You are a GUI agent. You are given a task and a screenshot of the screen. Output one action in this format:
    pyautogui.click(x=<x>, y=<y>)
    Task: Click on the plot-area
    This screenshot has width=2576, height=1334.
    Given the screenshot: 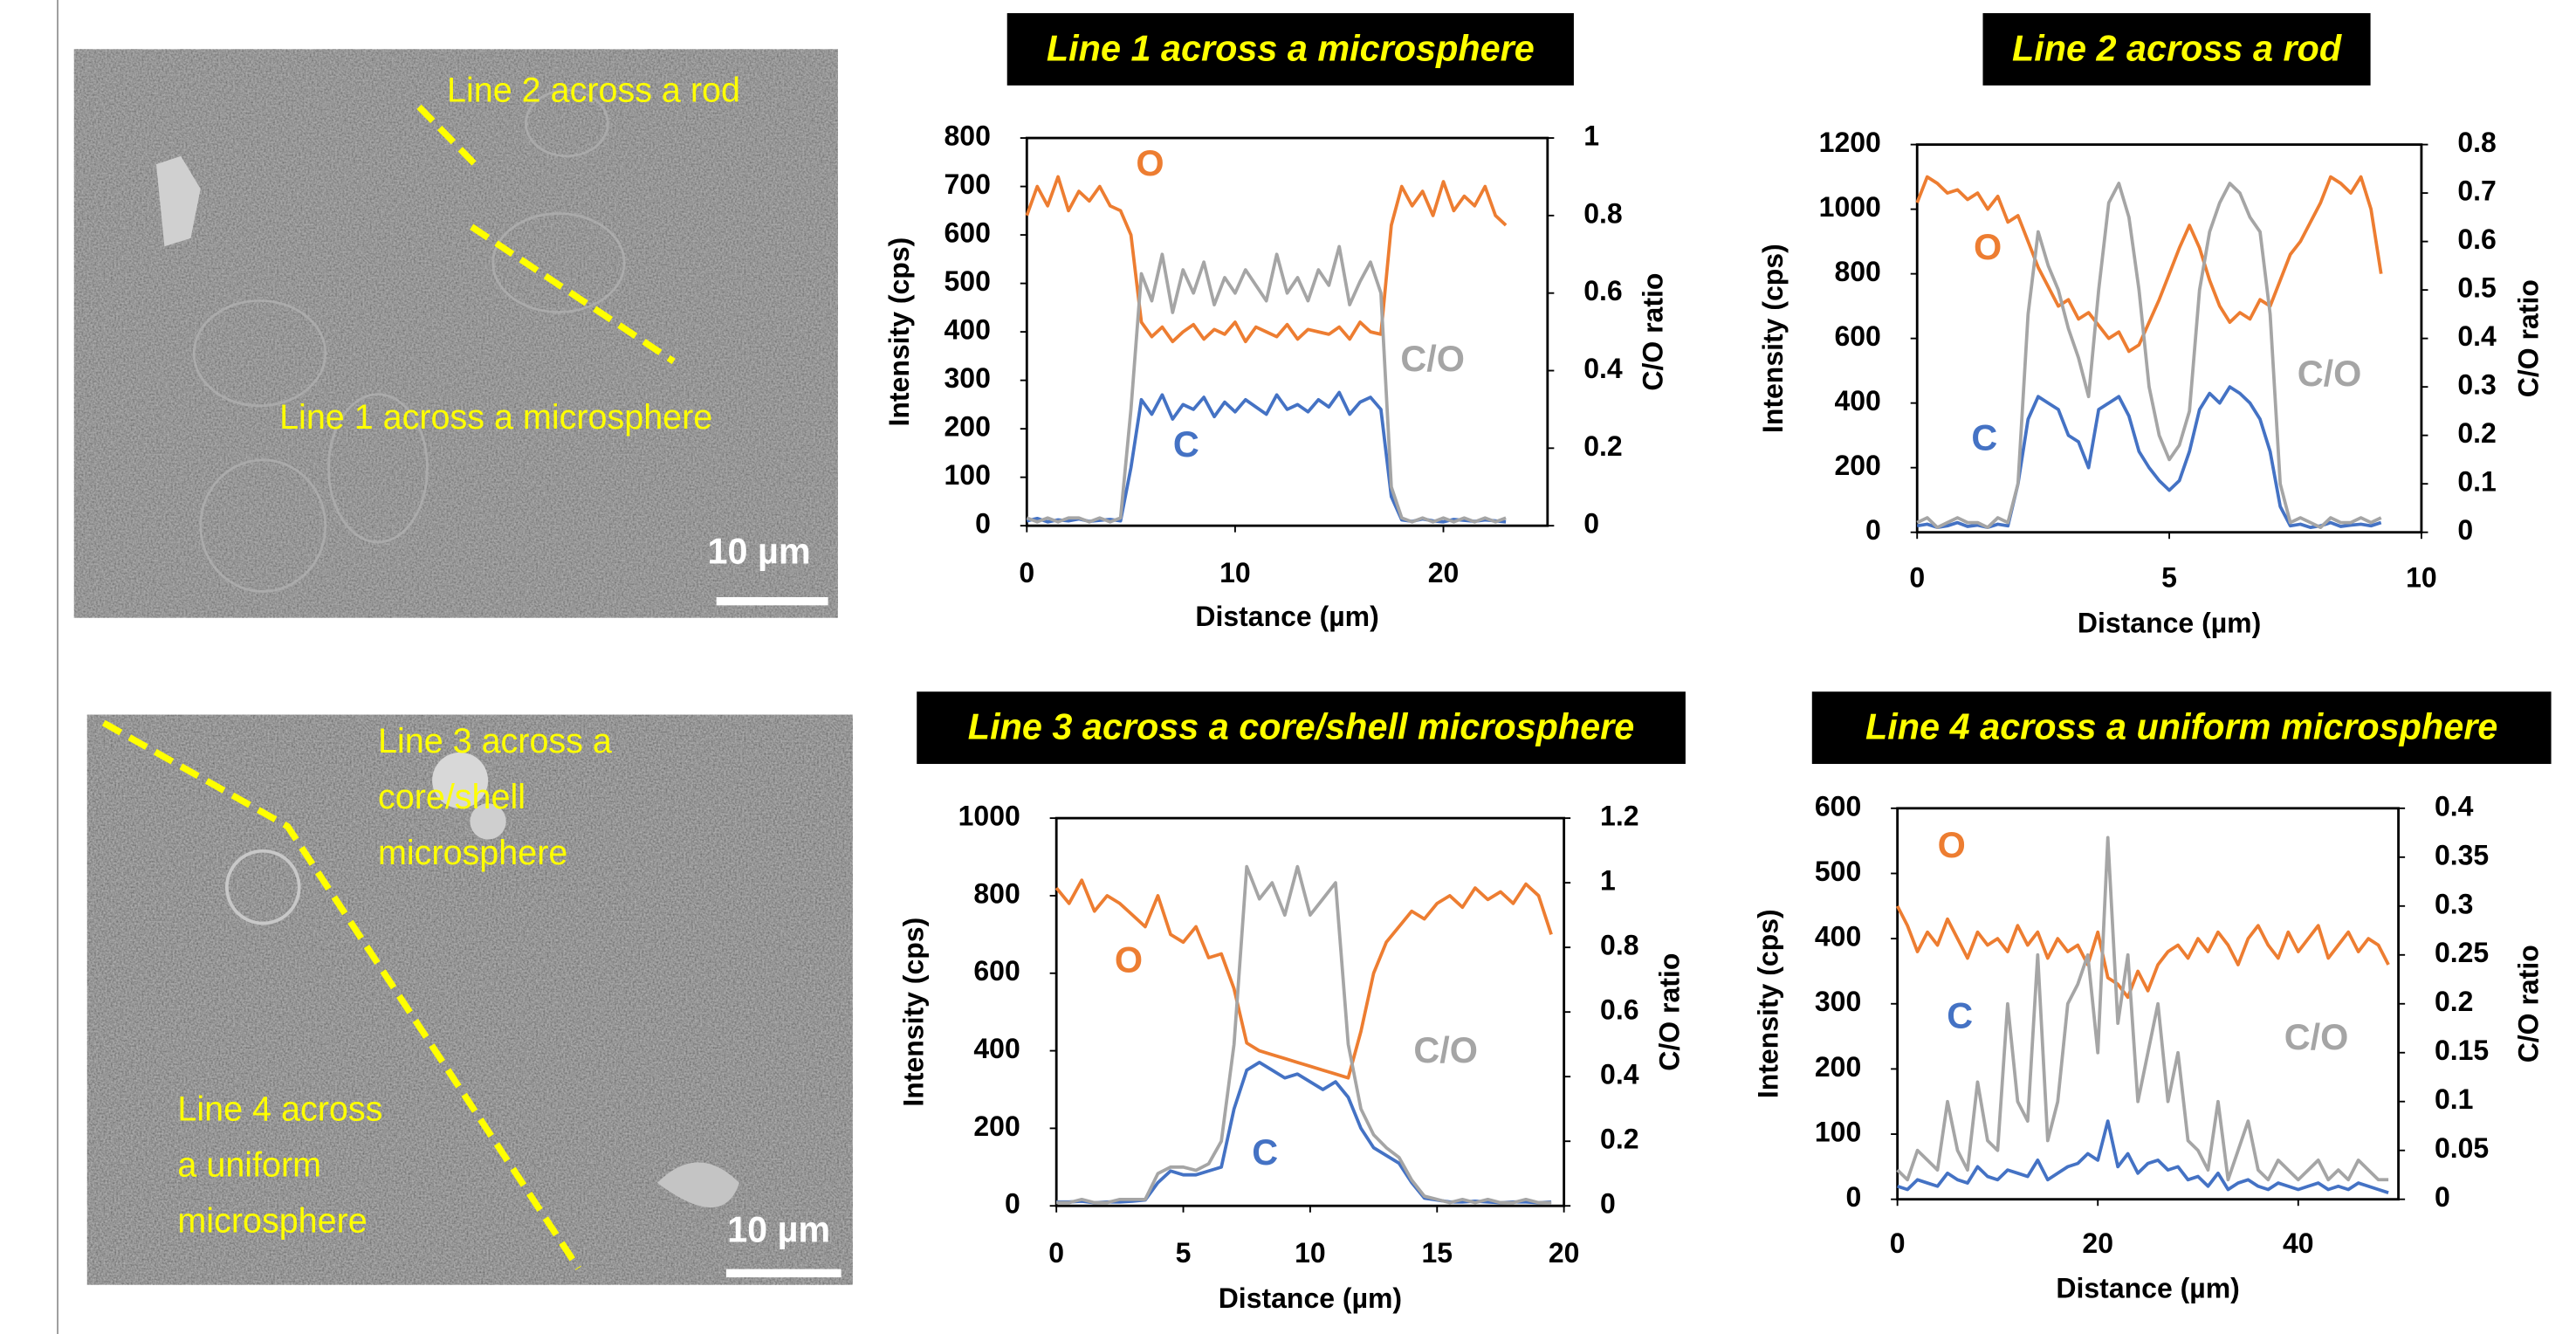 What is the action you would take?
    pyautogui.click(x=1310, y=1011)
    